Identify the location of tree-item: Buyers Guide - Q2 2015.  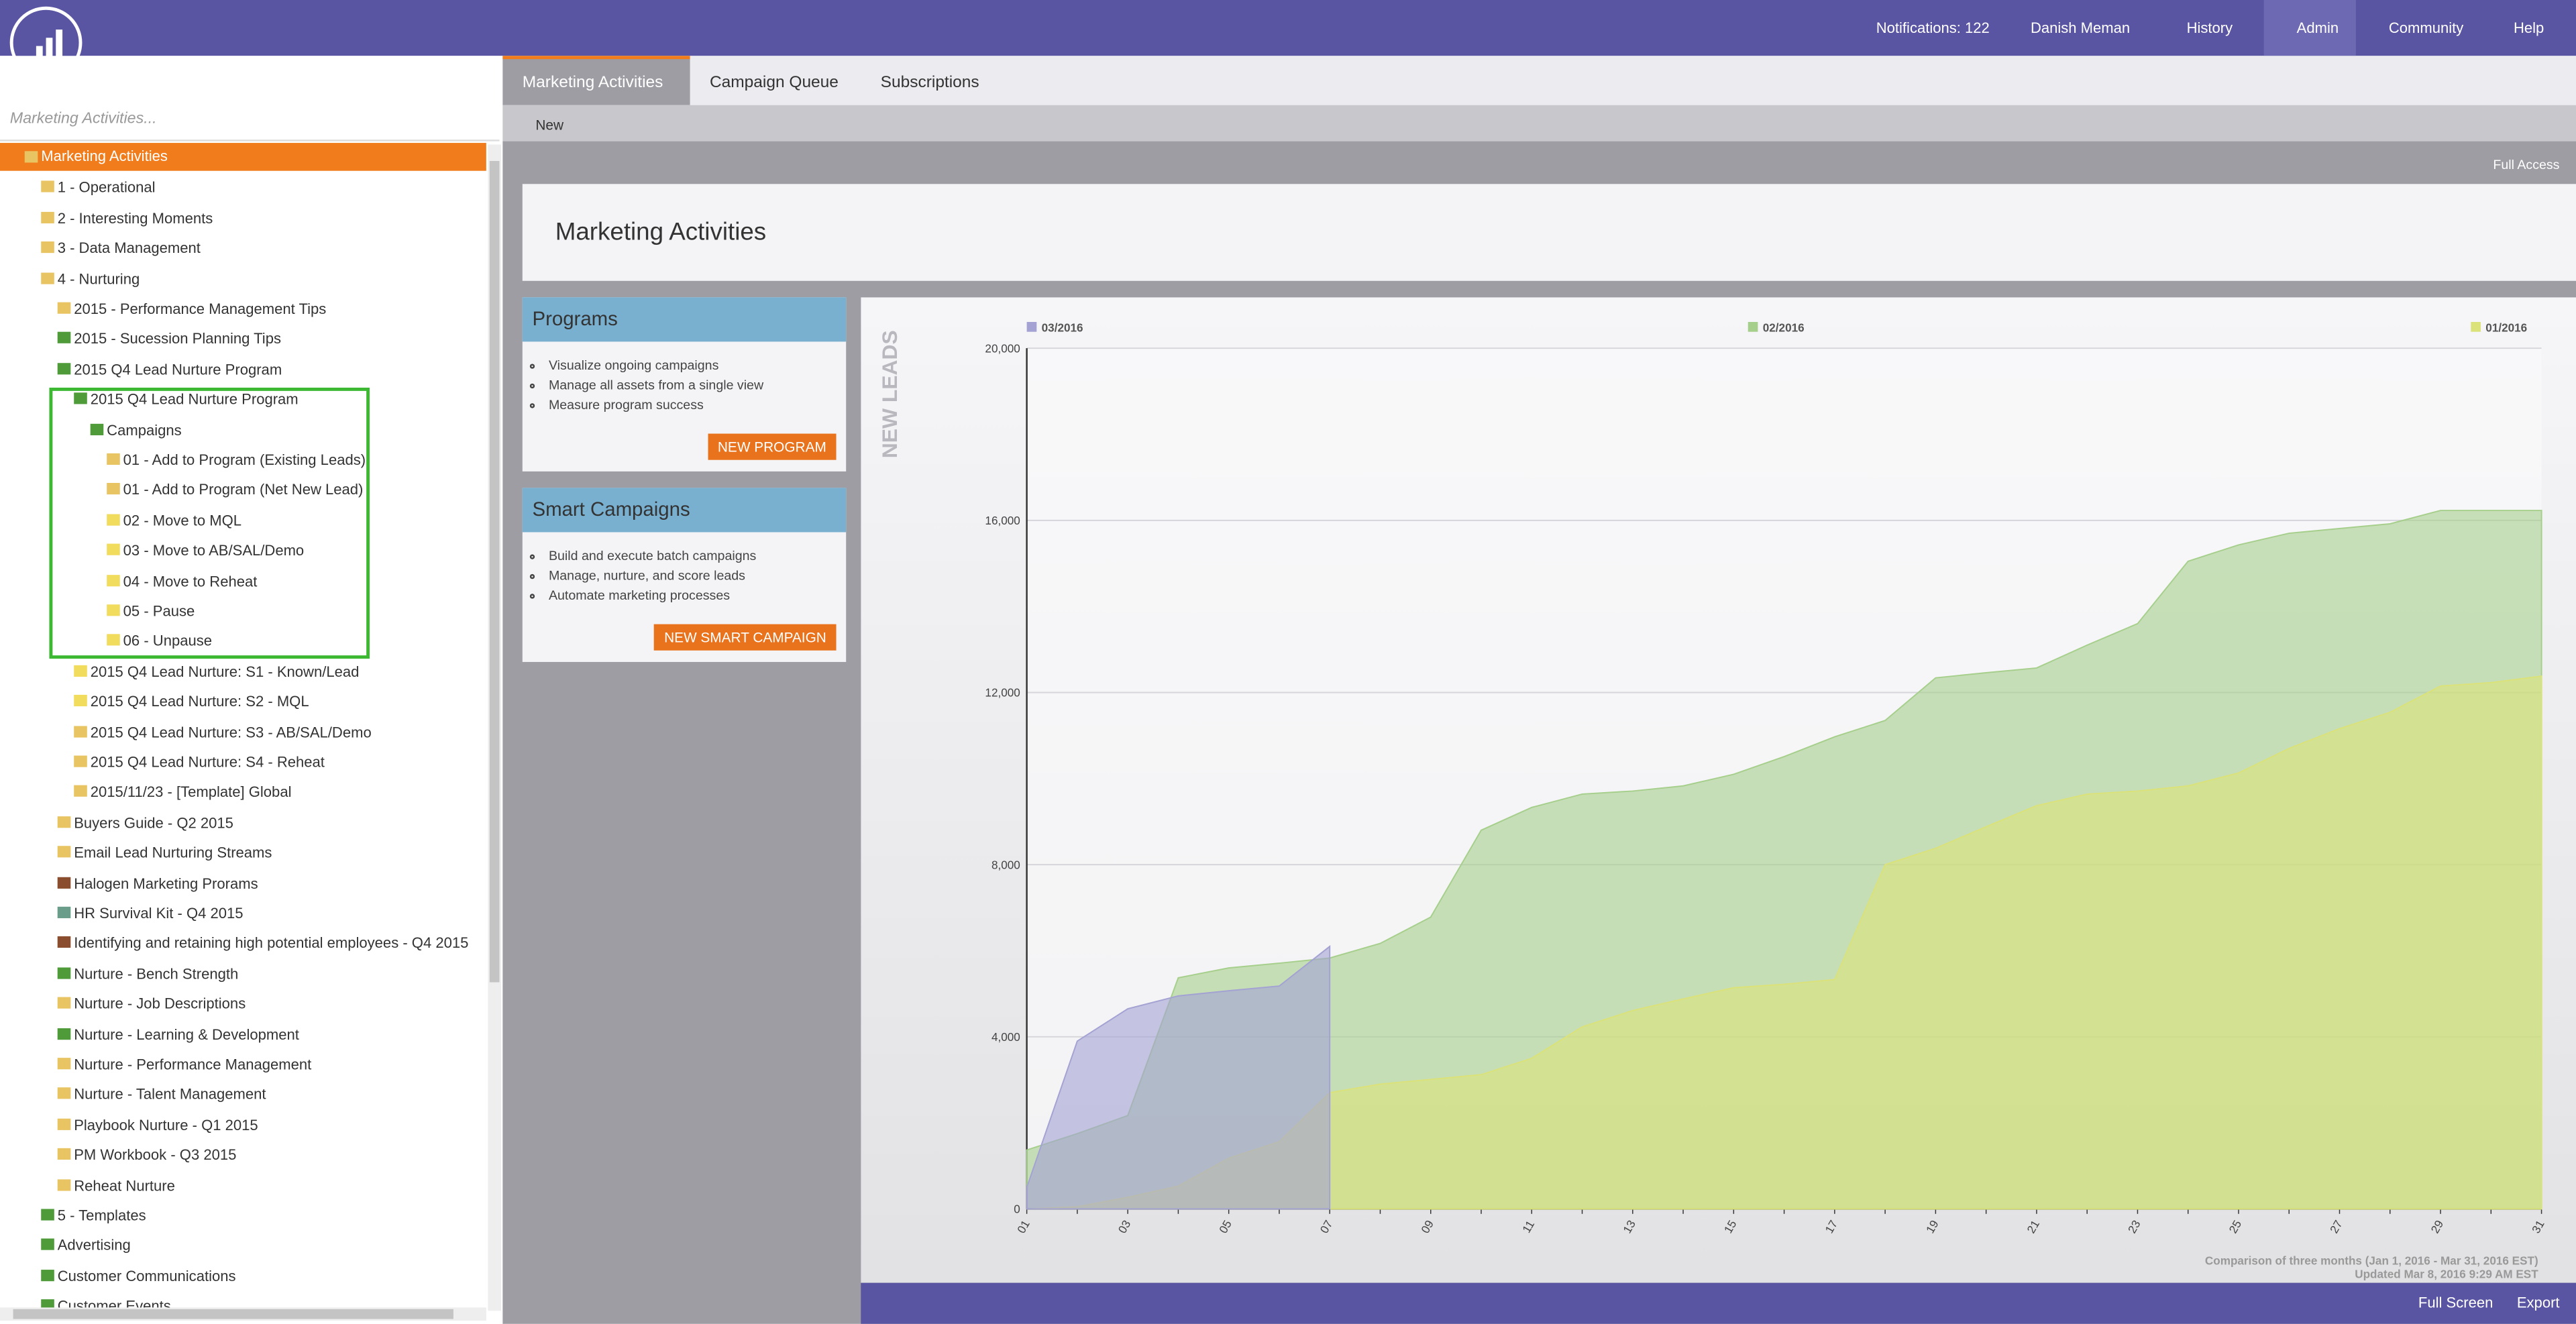
(153, 822).